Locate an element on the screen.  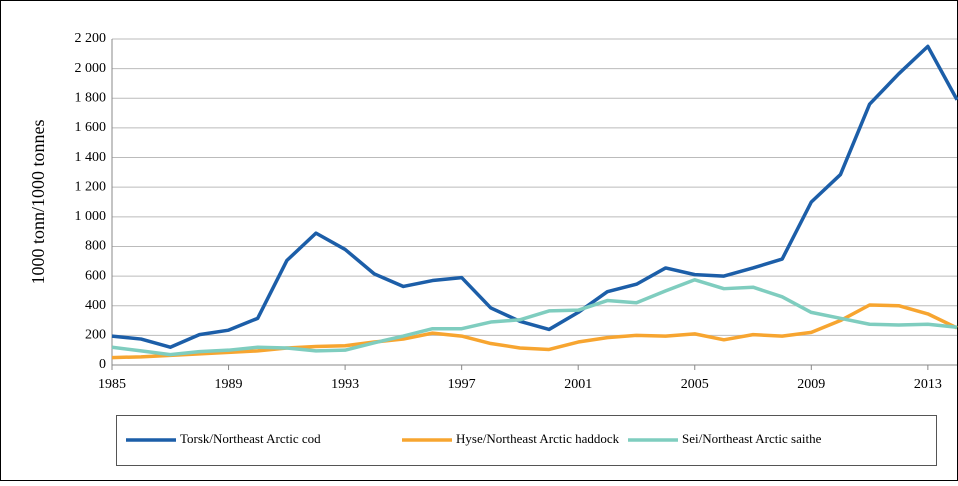
y-tick-label: 1 200 is located at coordinates (91, 186).